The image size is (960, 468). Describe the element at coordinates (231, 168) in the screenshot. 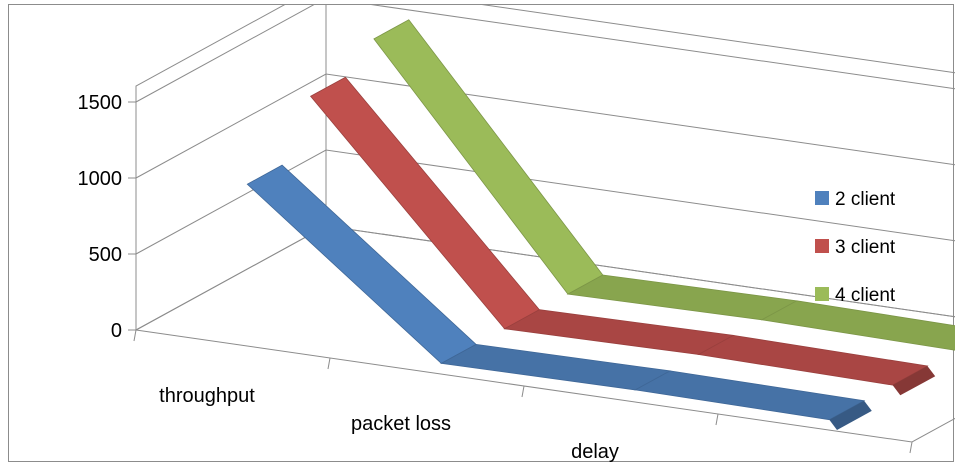

I see `side-wall` at that location.